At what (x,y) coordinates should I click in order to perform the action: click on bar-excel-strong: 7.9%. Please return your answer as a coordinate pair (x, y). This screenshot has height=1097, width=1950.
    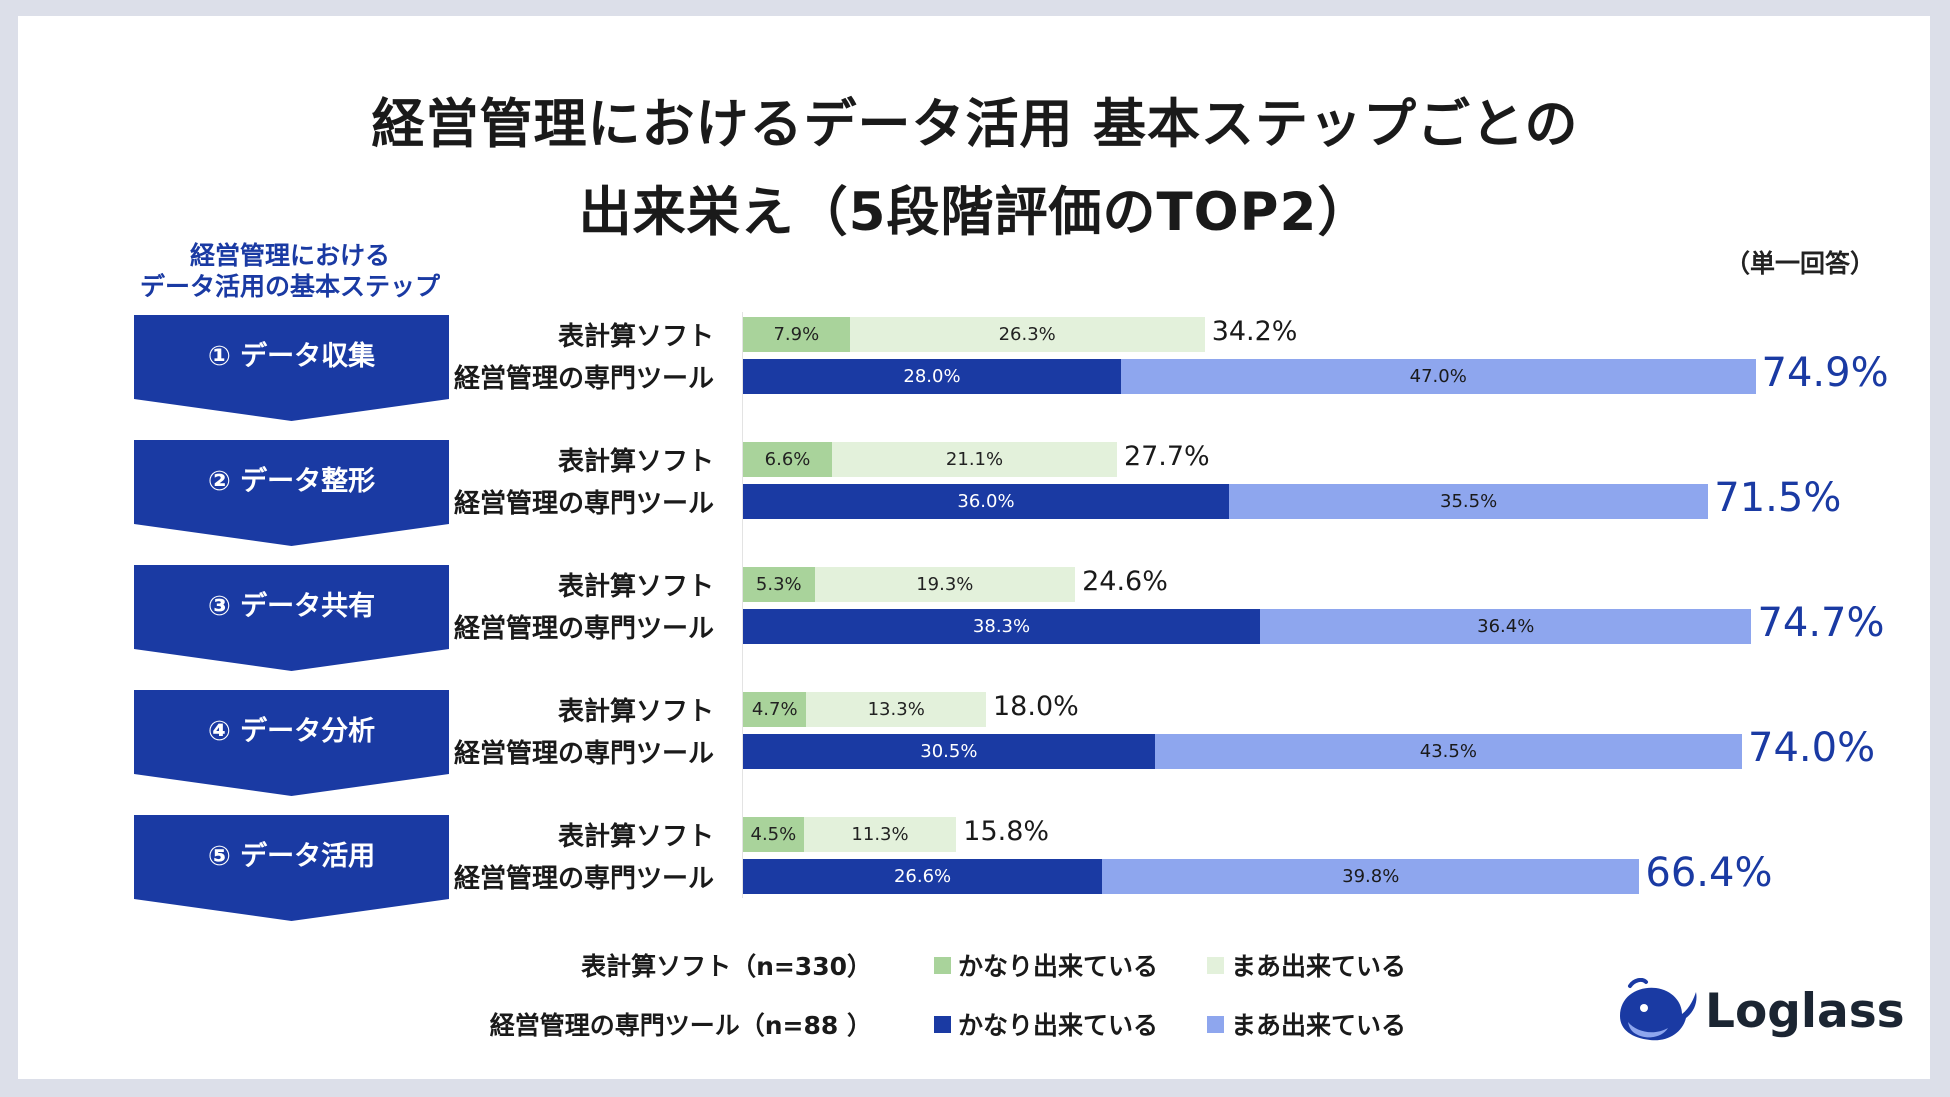
    Looking at the image, I should click on (796, 334).